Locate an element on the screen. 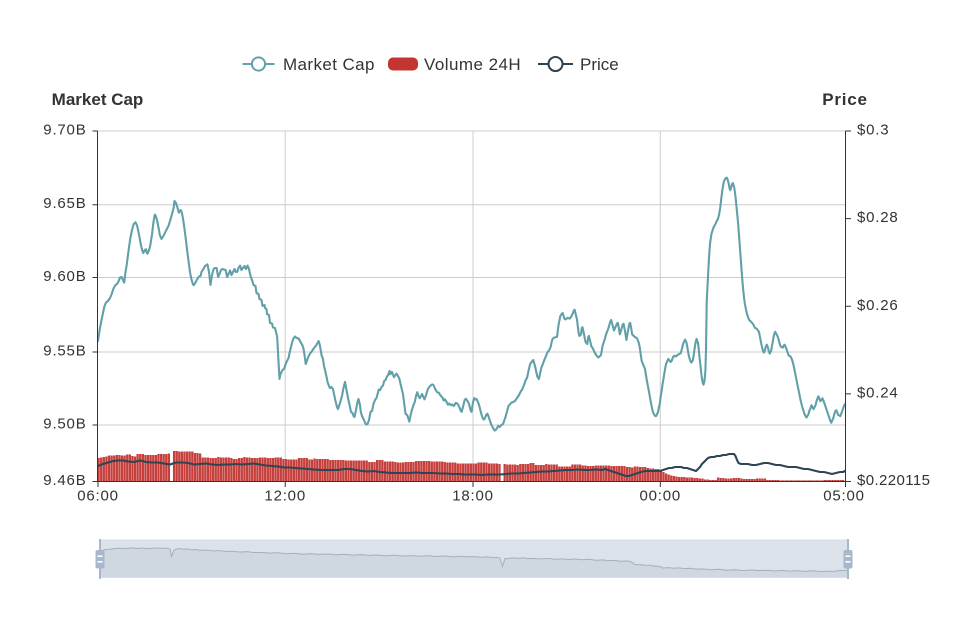  svg-text: 06:00 is located at coordinates (98, 496).